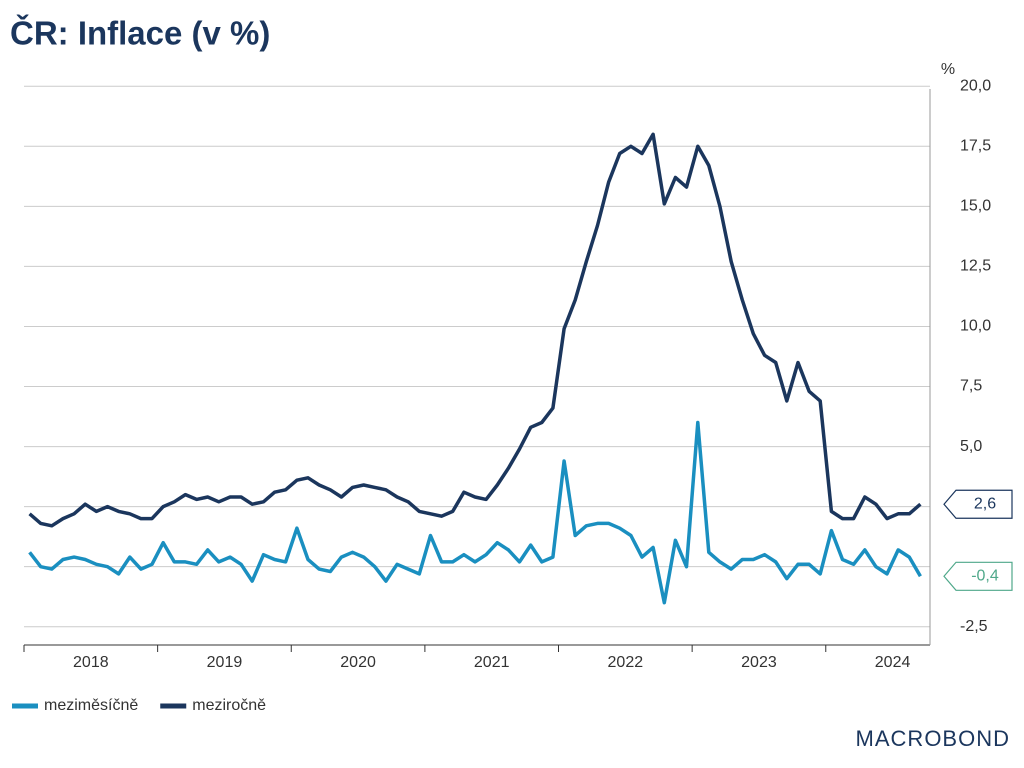 The height and width of the screenshot is (768, 1024). Describe the element at coordinates (492, 662) in the screenshot. I see `x-tick-label: 2021` at that location.